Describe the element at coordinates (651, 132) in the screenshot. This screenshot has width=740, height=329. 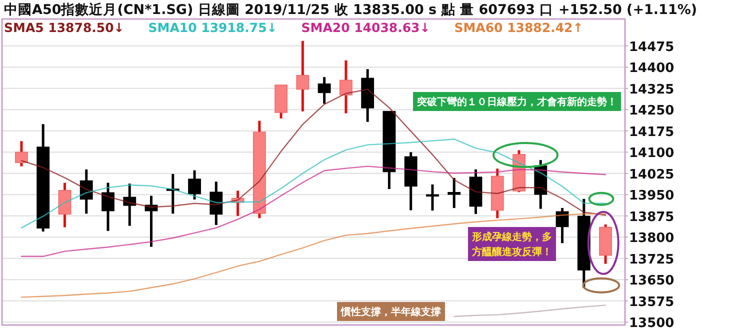
I see `ytick: 14175` at that location.